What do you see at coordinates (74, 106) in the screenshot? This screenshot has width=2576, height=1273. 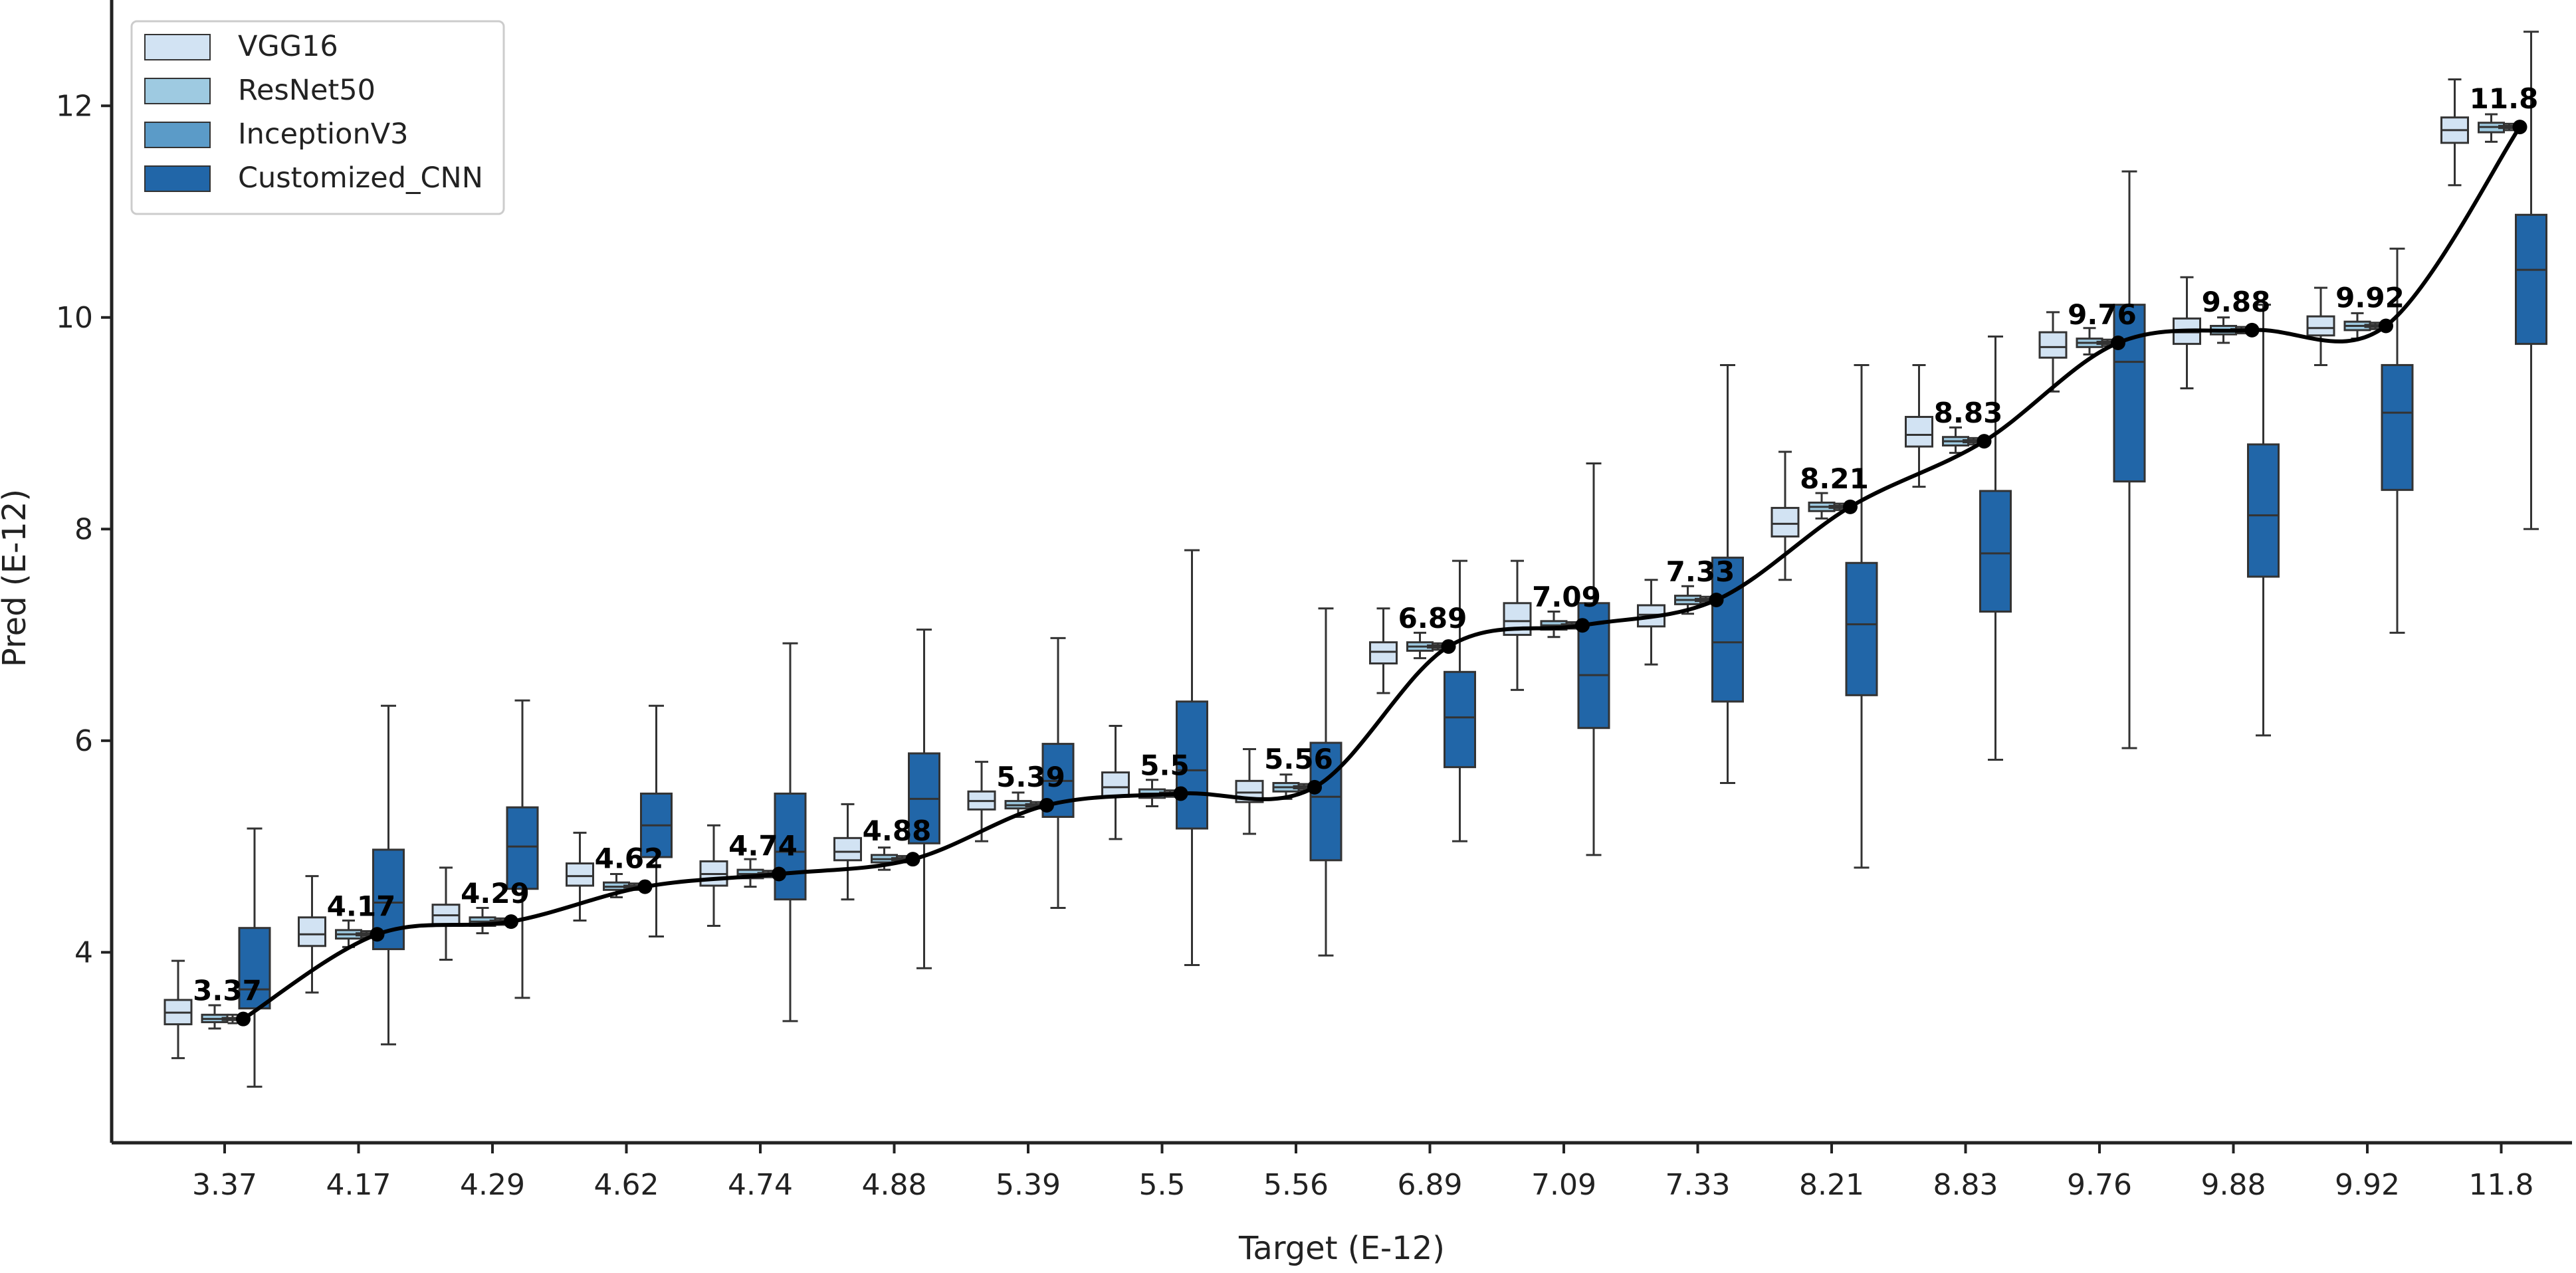 I see `y-tick-label: 12` at bounding box center [74, 106].